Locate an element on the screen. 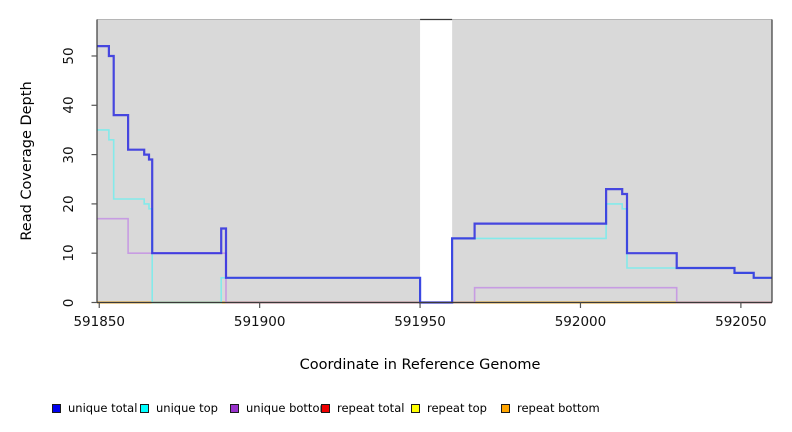 Image resolution: width=792 pixels, height=432 pixels. legend-label-unique-bottom: unique bottom is located at coordinates (288, 408).